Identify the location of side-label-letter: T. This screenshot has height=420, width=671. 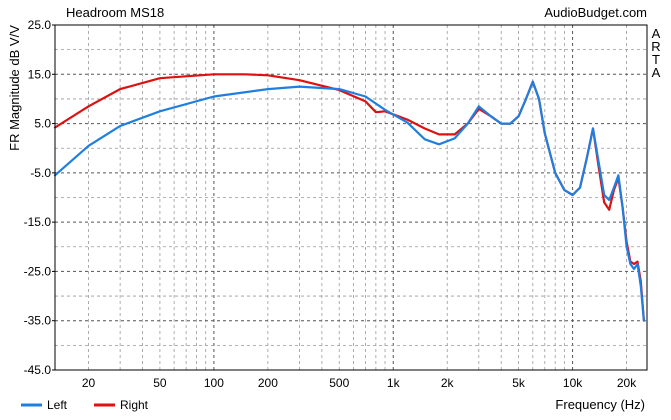
(656, 59).